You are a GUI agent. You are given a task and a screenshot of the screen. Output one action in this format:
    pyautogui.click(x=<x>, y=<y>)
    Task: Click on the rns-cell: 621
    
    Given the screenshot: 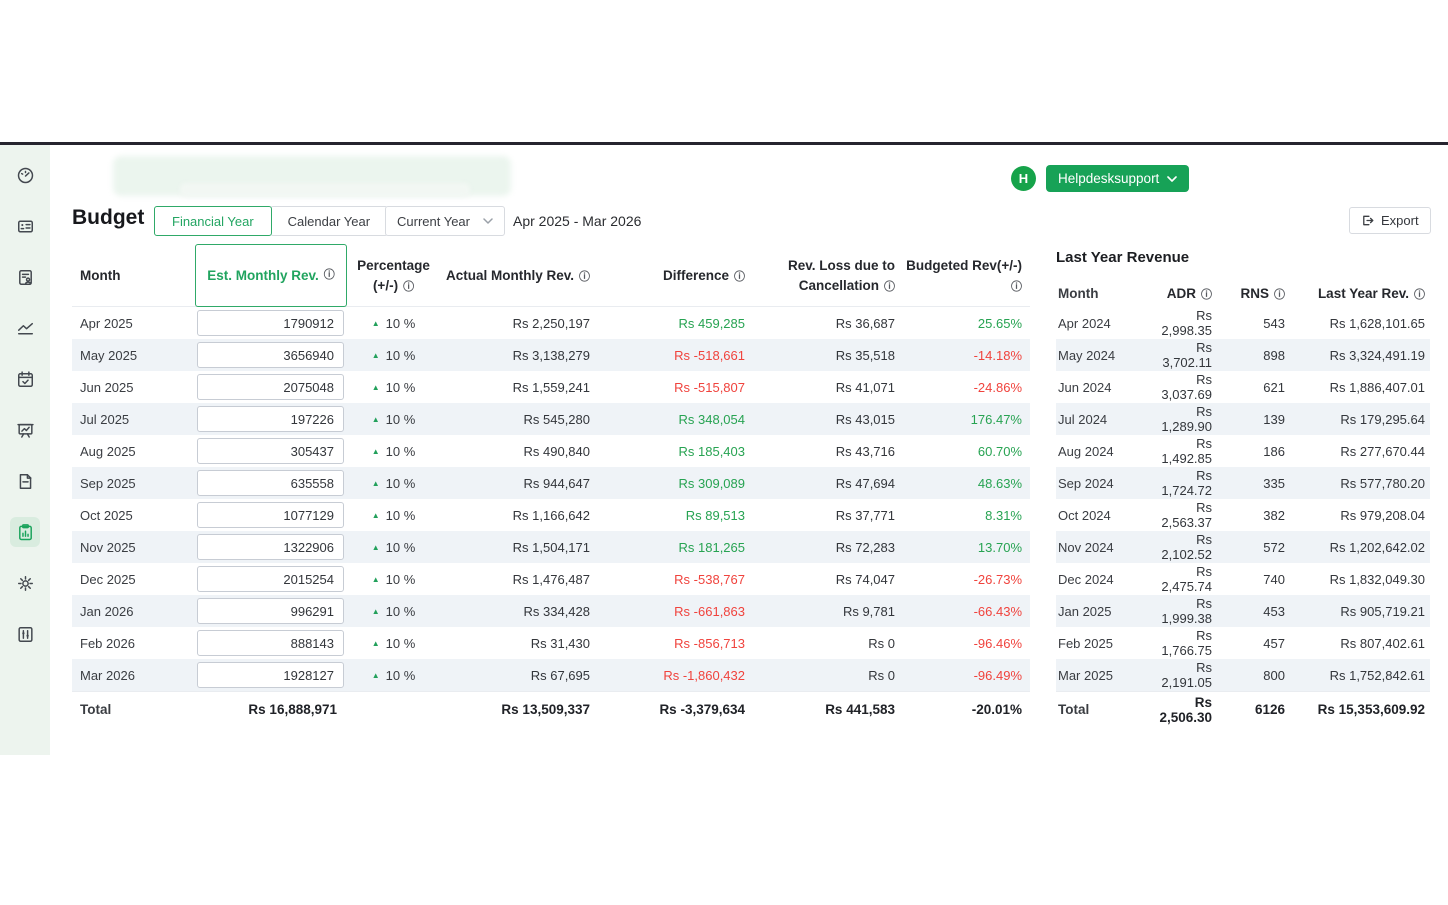 What is the action you would take?
    pyautogui.click(x=1274, y=387)
    